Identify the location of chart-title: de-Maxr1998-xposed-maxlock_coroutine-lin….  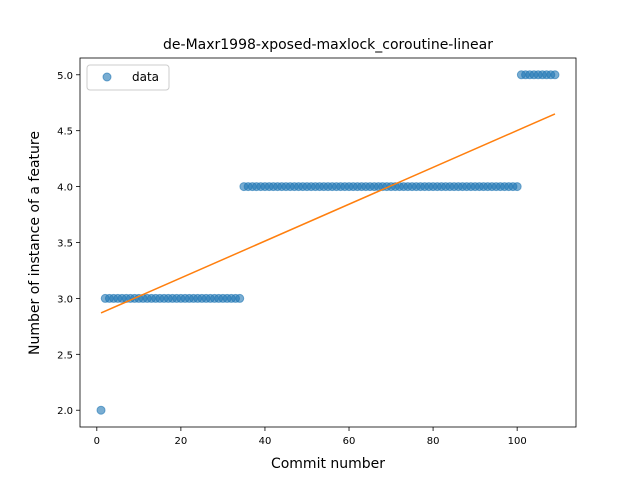
(328, 45).